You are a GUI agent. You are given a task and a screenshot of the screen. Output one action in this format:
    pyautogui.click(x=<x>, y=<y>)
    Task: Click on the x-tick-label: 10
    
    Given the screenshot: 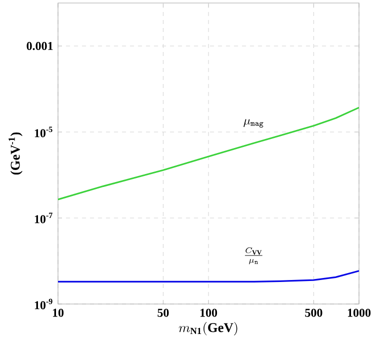 What is the action you would take?
    pyautogui.click(x=58, y=312)
    